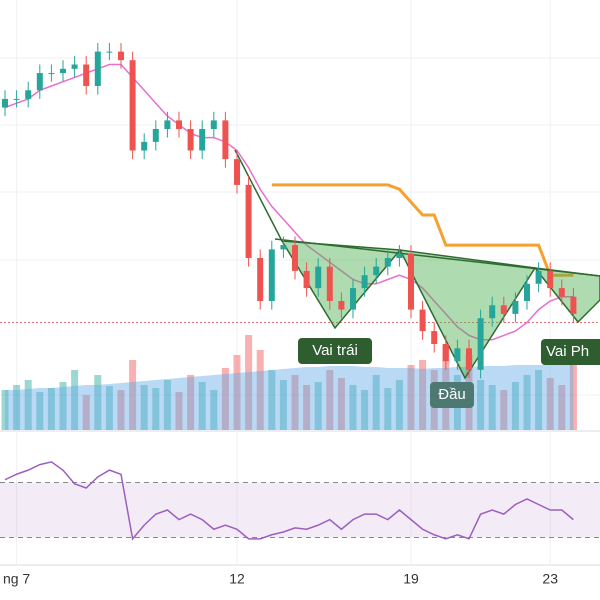 Image resolution: width=600 pixels, height=600 pixels. Describe the element at coordinates (280, 579) in the screenshot. I see `x-axis: ng 7 12 19 23` at that location.